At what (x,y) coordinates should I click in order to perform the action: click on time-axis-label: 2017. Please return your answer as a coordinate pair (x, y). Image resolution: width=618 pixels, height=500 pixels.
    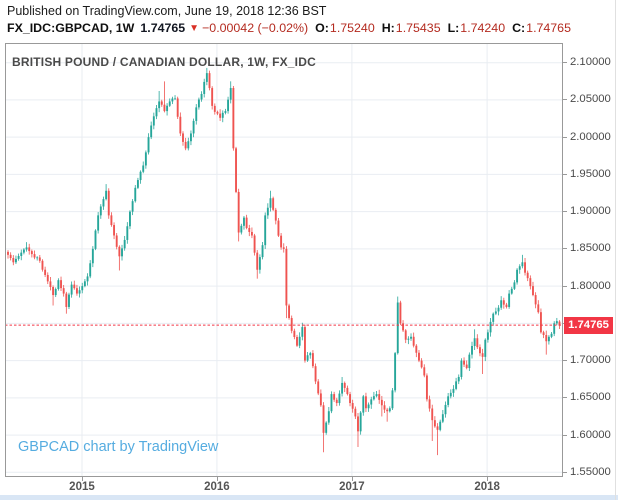
    Looking at the image, I should click on (352, 487).